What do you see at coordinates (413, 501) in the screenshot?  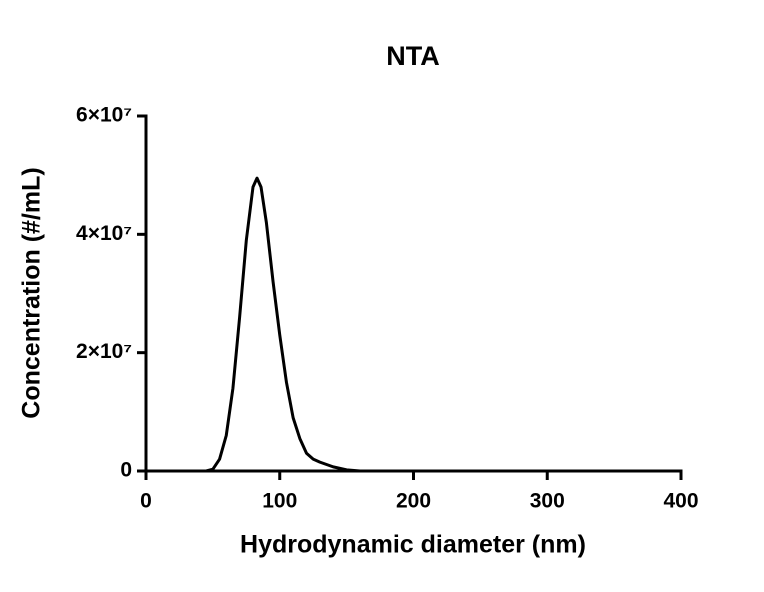 I see `x-tick-label: 200` at bounding box center [413, 501].